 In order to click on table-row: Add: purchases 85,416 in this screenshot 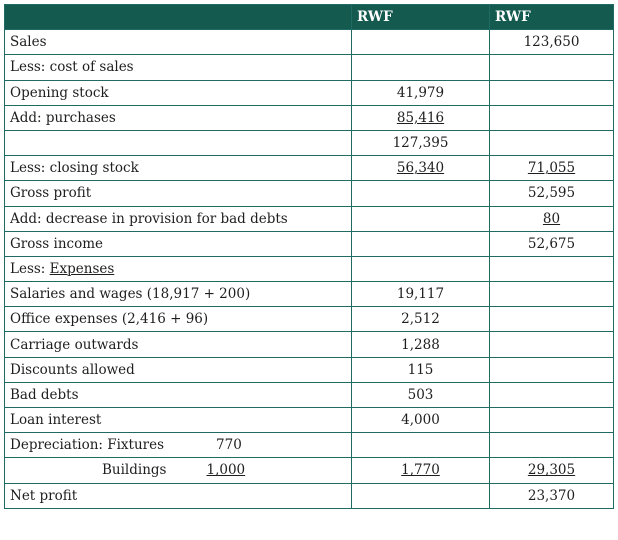, I will do `click(309, 117)`.